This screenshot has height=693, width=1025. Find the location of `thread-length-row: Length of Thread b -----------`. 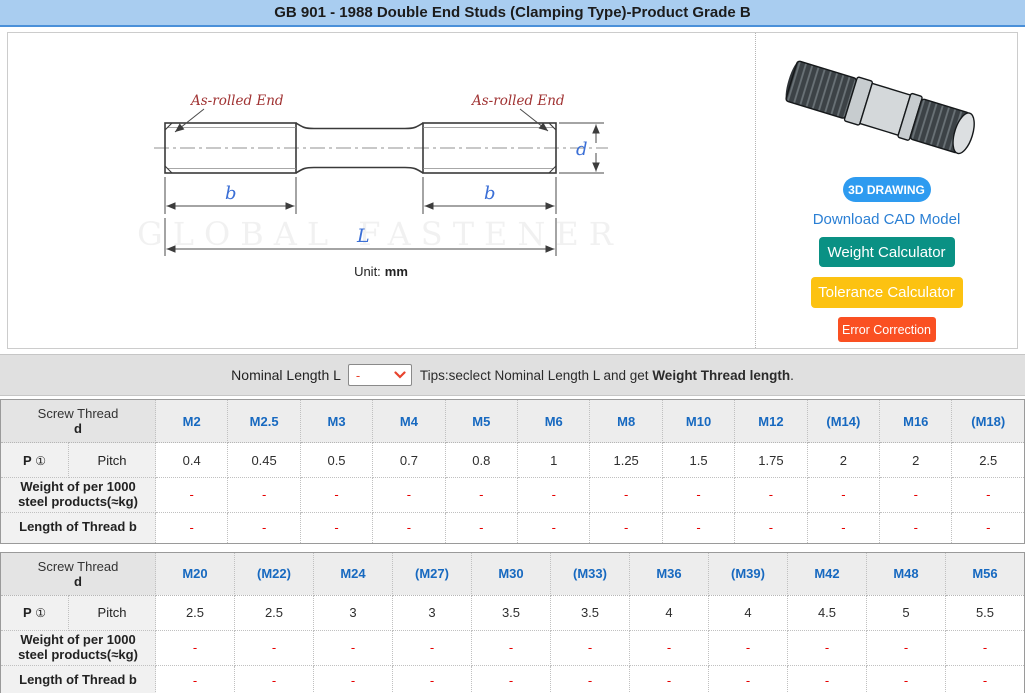

thread-length-row: Length of Thread b ----------- is located at coordinates (512, 678).